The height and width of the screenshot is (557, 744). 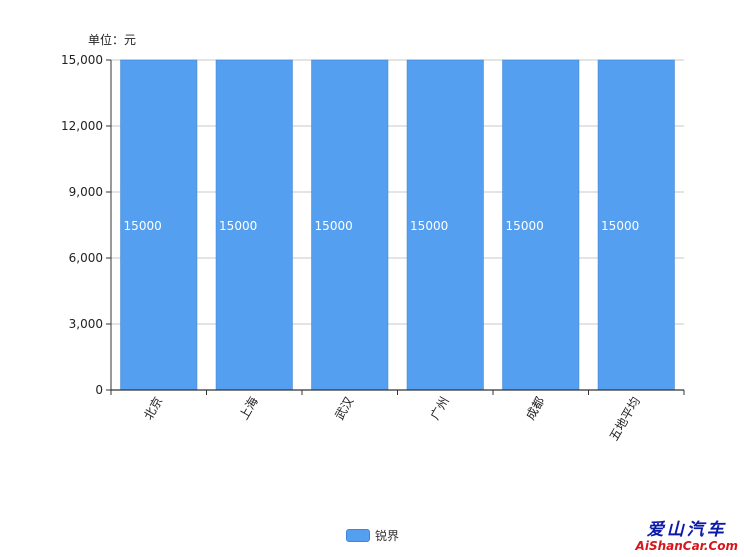 I want to click on y-tick-labels: 0 3,000 6,000 9,000 12,000 15,000, so click(x=82, y=225).